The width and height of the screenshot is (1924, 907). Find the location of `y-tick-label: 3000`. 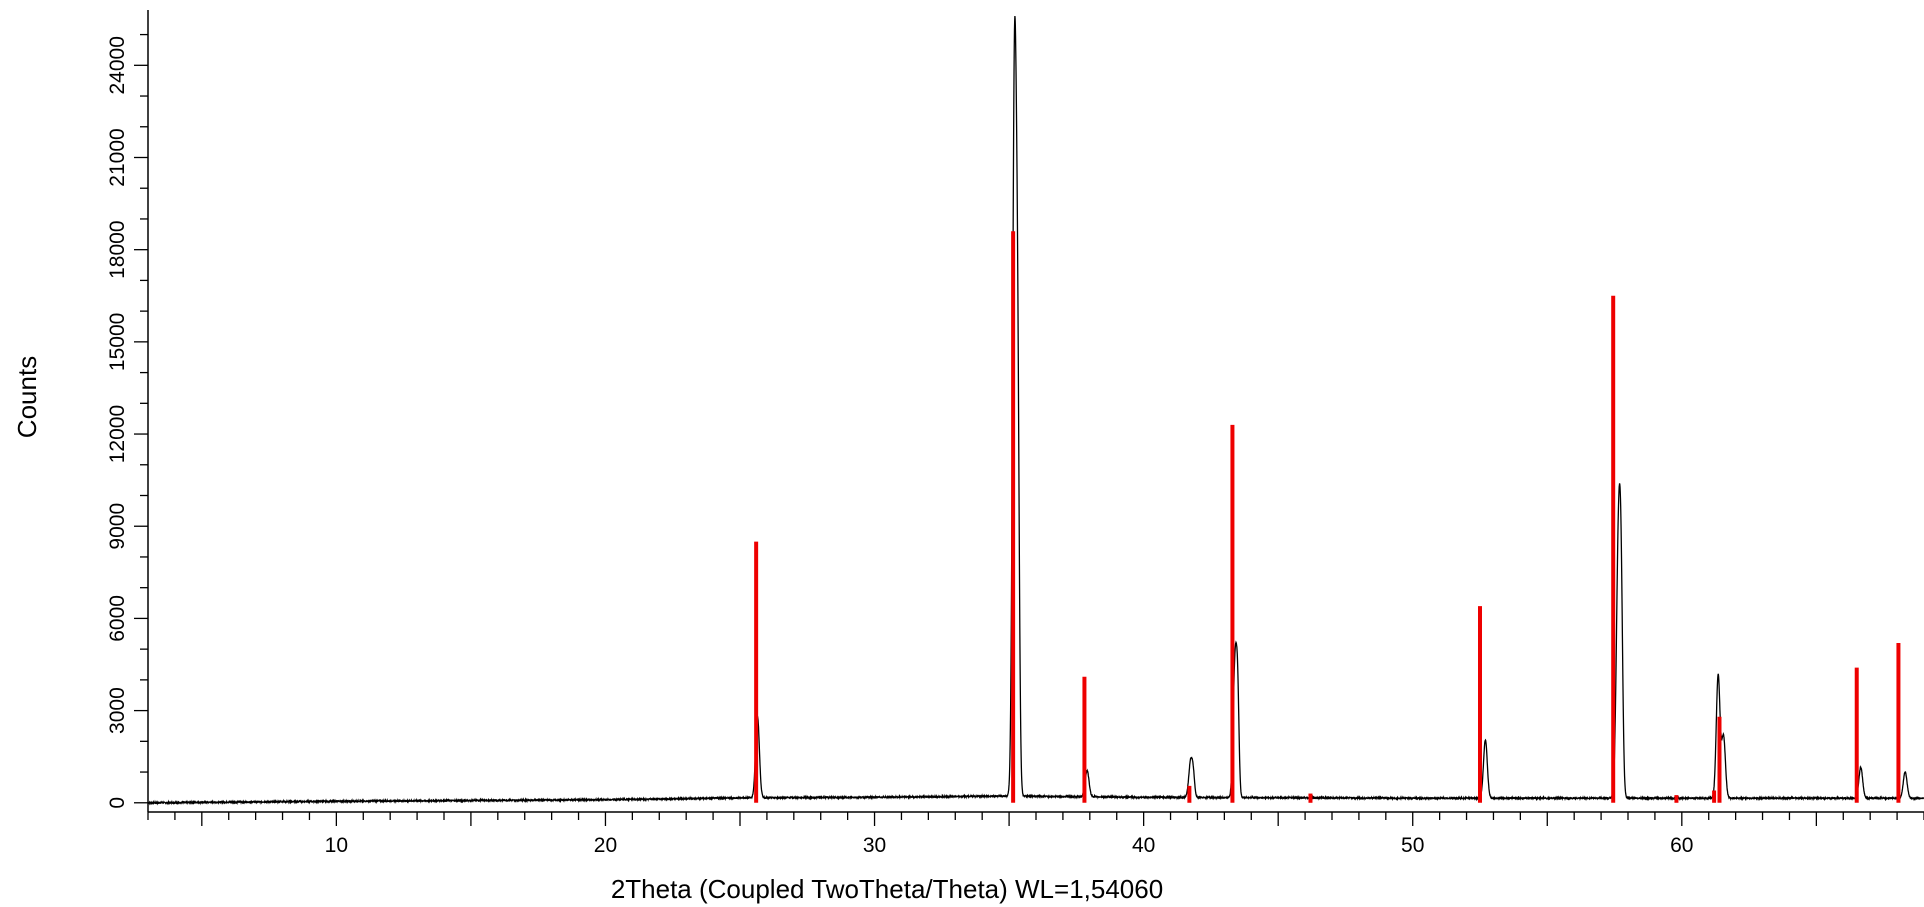

y-tick-label: 3000 is located at coordinates (117, 710).